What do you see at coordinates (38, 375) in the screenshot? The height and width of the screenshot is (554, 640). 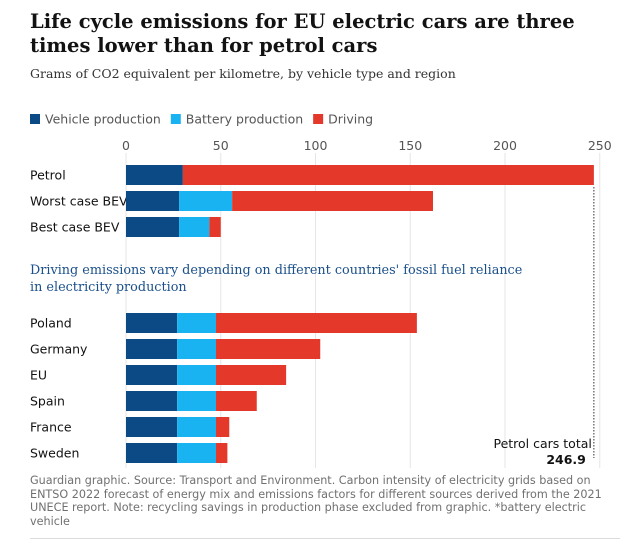 I see `category-label-eu: EU` at bounding box center [38, 375].